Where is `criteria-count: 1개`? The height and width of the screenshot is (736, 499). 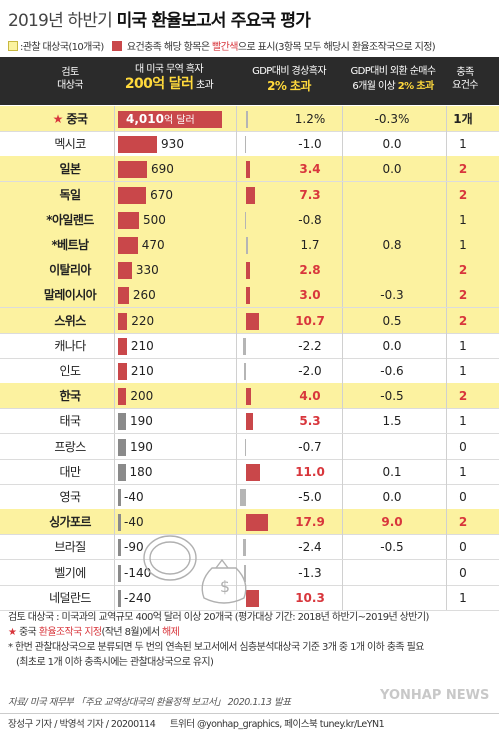 criteria-count: 1개 is located at coordinates (463, 119).